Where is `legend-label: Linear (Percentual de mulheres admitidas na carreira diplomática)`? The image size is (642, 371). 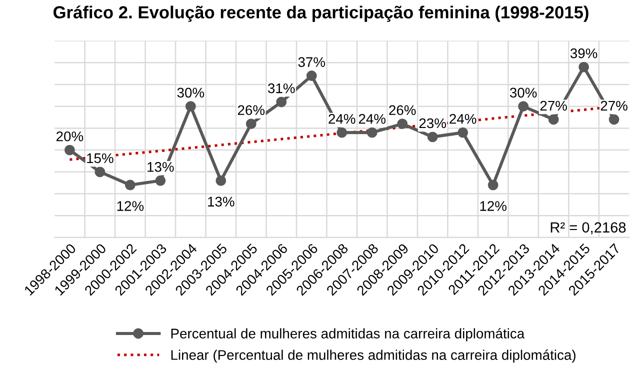
legend-label: Linear (Percentual de mulheres admitidas na carreira diplomática) is located at coordinates (373, 356).